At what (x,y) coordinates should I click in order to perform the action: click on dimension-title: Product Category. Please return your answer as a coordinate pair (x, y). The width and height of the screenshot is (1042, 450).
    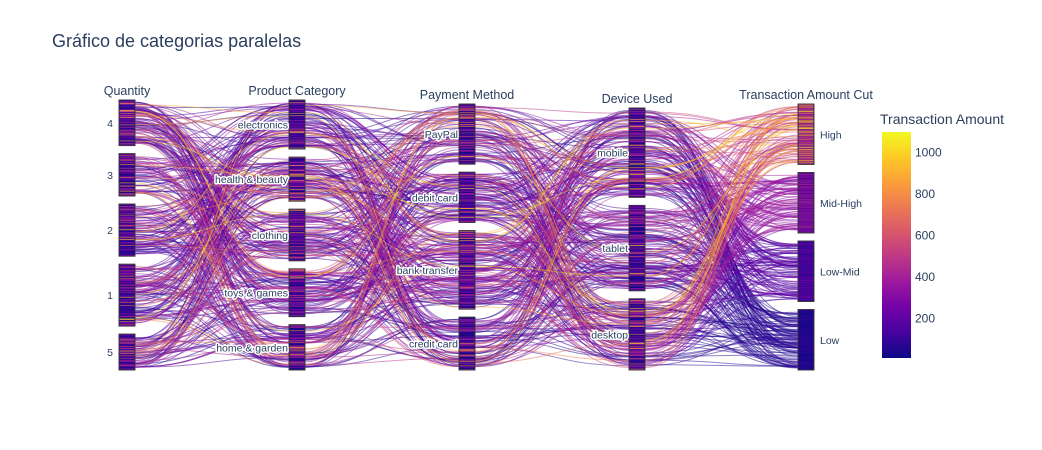
    Looking at the image, I should click on (297, 91).